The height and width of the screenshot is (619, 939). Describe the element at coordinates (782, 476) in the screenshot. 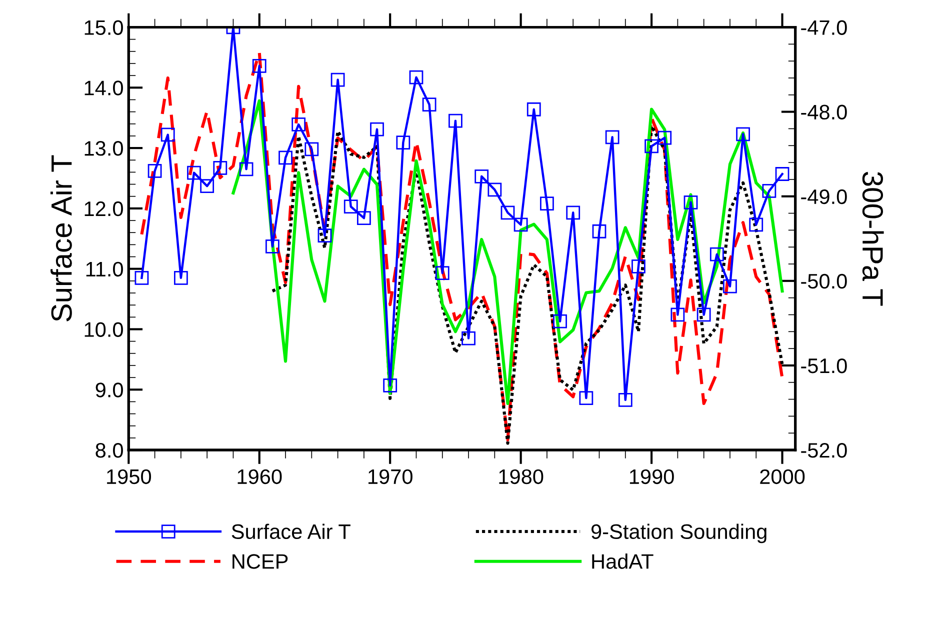

I see `x-tick-label: 2000` at that location.